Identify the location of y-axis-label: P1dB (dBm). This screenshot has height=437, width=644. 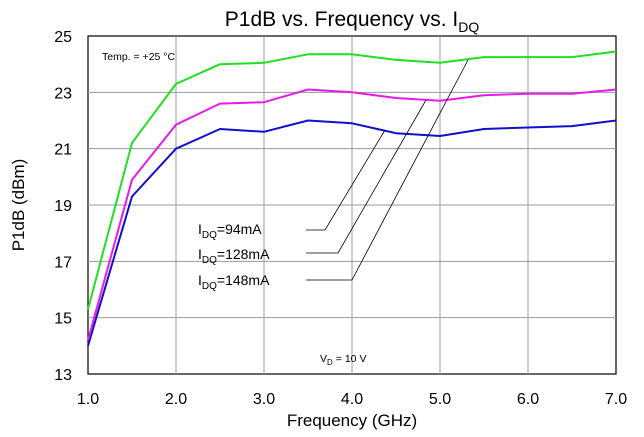
(18, 205).